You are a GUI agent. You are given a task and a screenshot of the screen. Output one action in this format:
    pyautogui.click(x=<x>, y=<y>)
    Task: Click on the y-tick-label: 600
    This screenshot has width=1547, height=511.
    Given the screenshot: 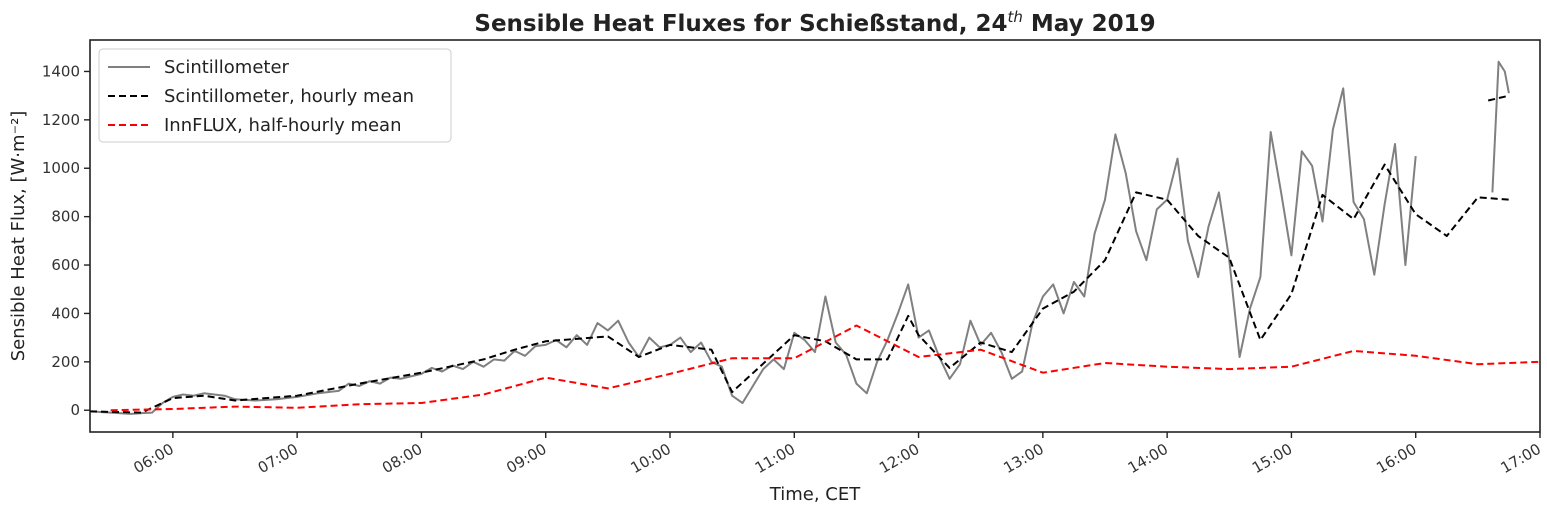 What is the action you would take?
    pyautogui.click(x=65, y=265)
    